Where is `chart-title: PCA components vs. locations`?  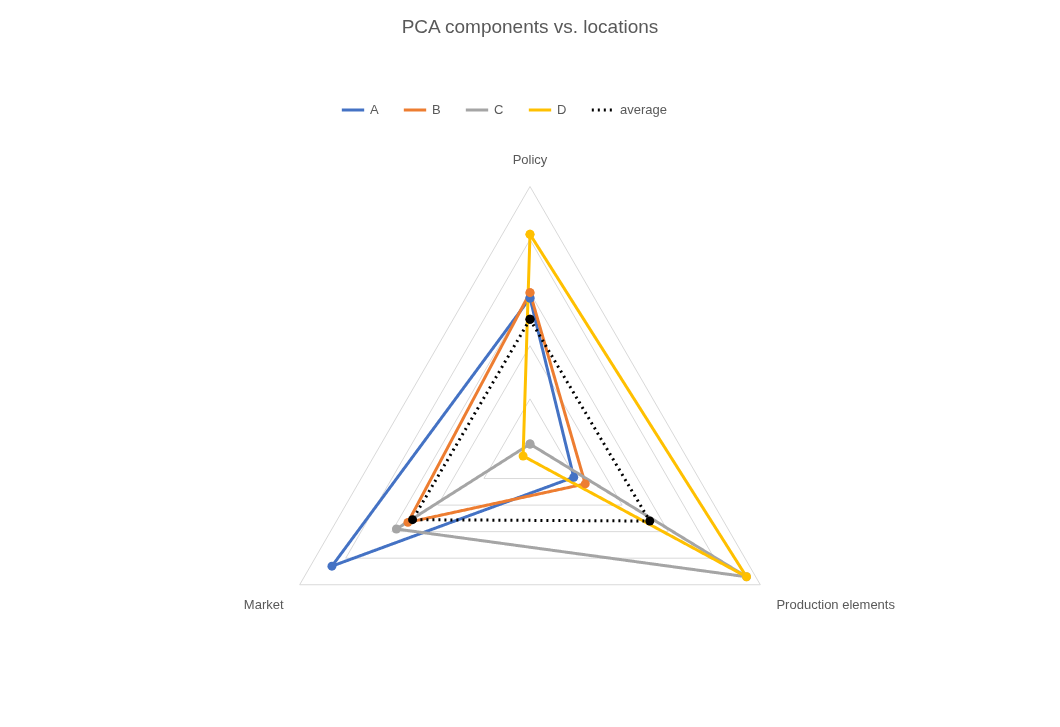 chart-title: PCA components vs. locations is located at coordinates (530, 26).